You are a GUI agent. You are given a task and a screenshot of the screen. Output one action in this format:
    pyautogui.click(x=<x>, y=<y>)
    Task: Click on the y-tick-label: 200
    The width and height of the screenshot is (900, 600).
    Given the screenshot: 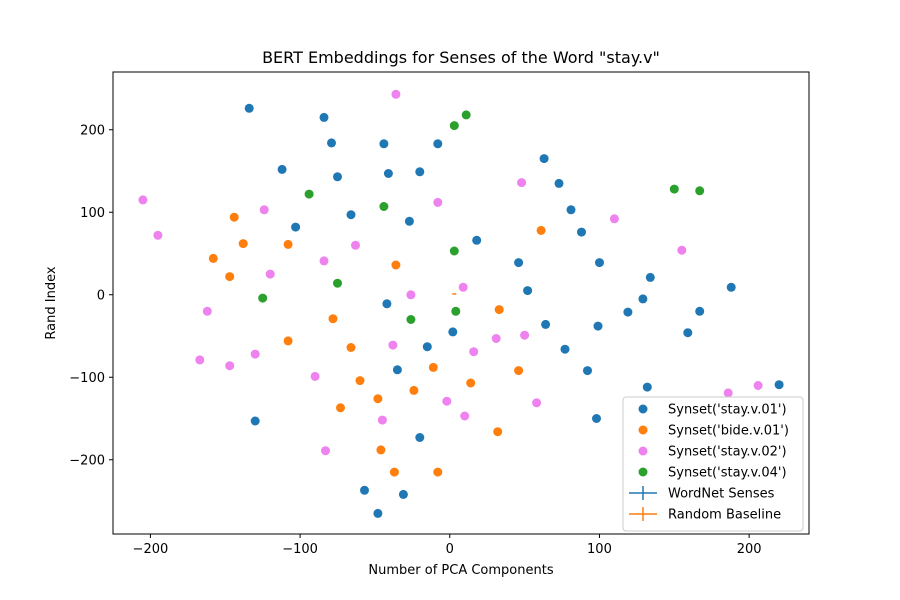 What is the action you would take?
    pyautogui.click(x=92, y=130)
    